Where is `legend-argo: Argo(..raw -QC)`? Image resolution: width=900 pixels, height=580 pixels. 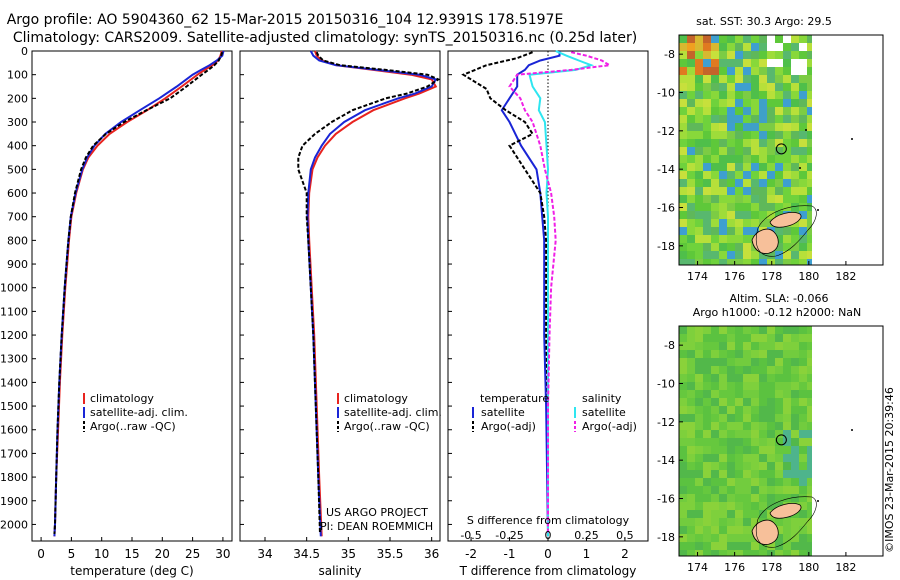 legend-argo: Argo(..raw -QC) is located at coordinates (133, 426).